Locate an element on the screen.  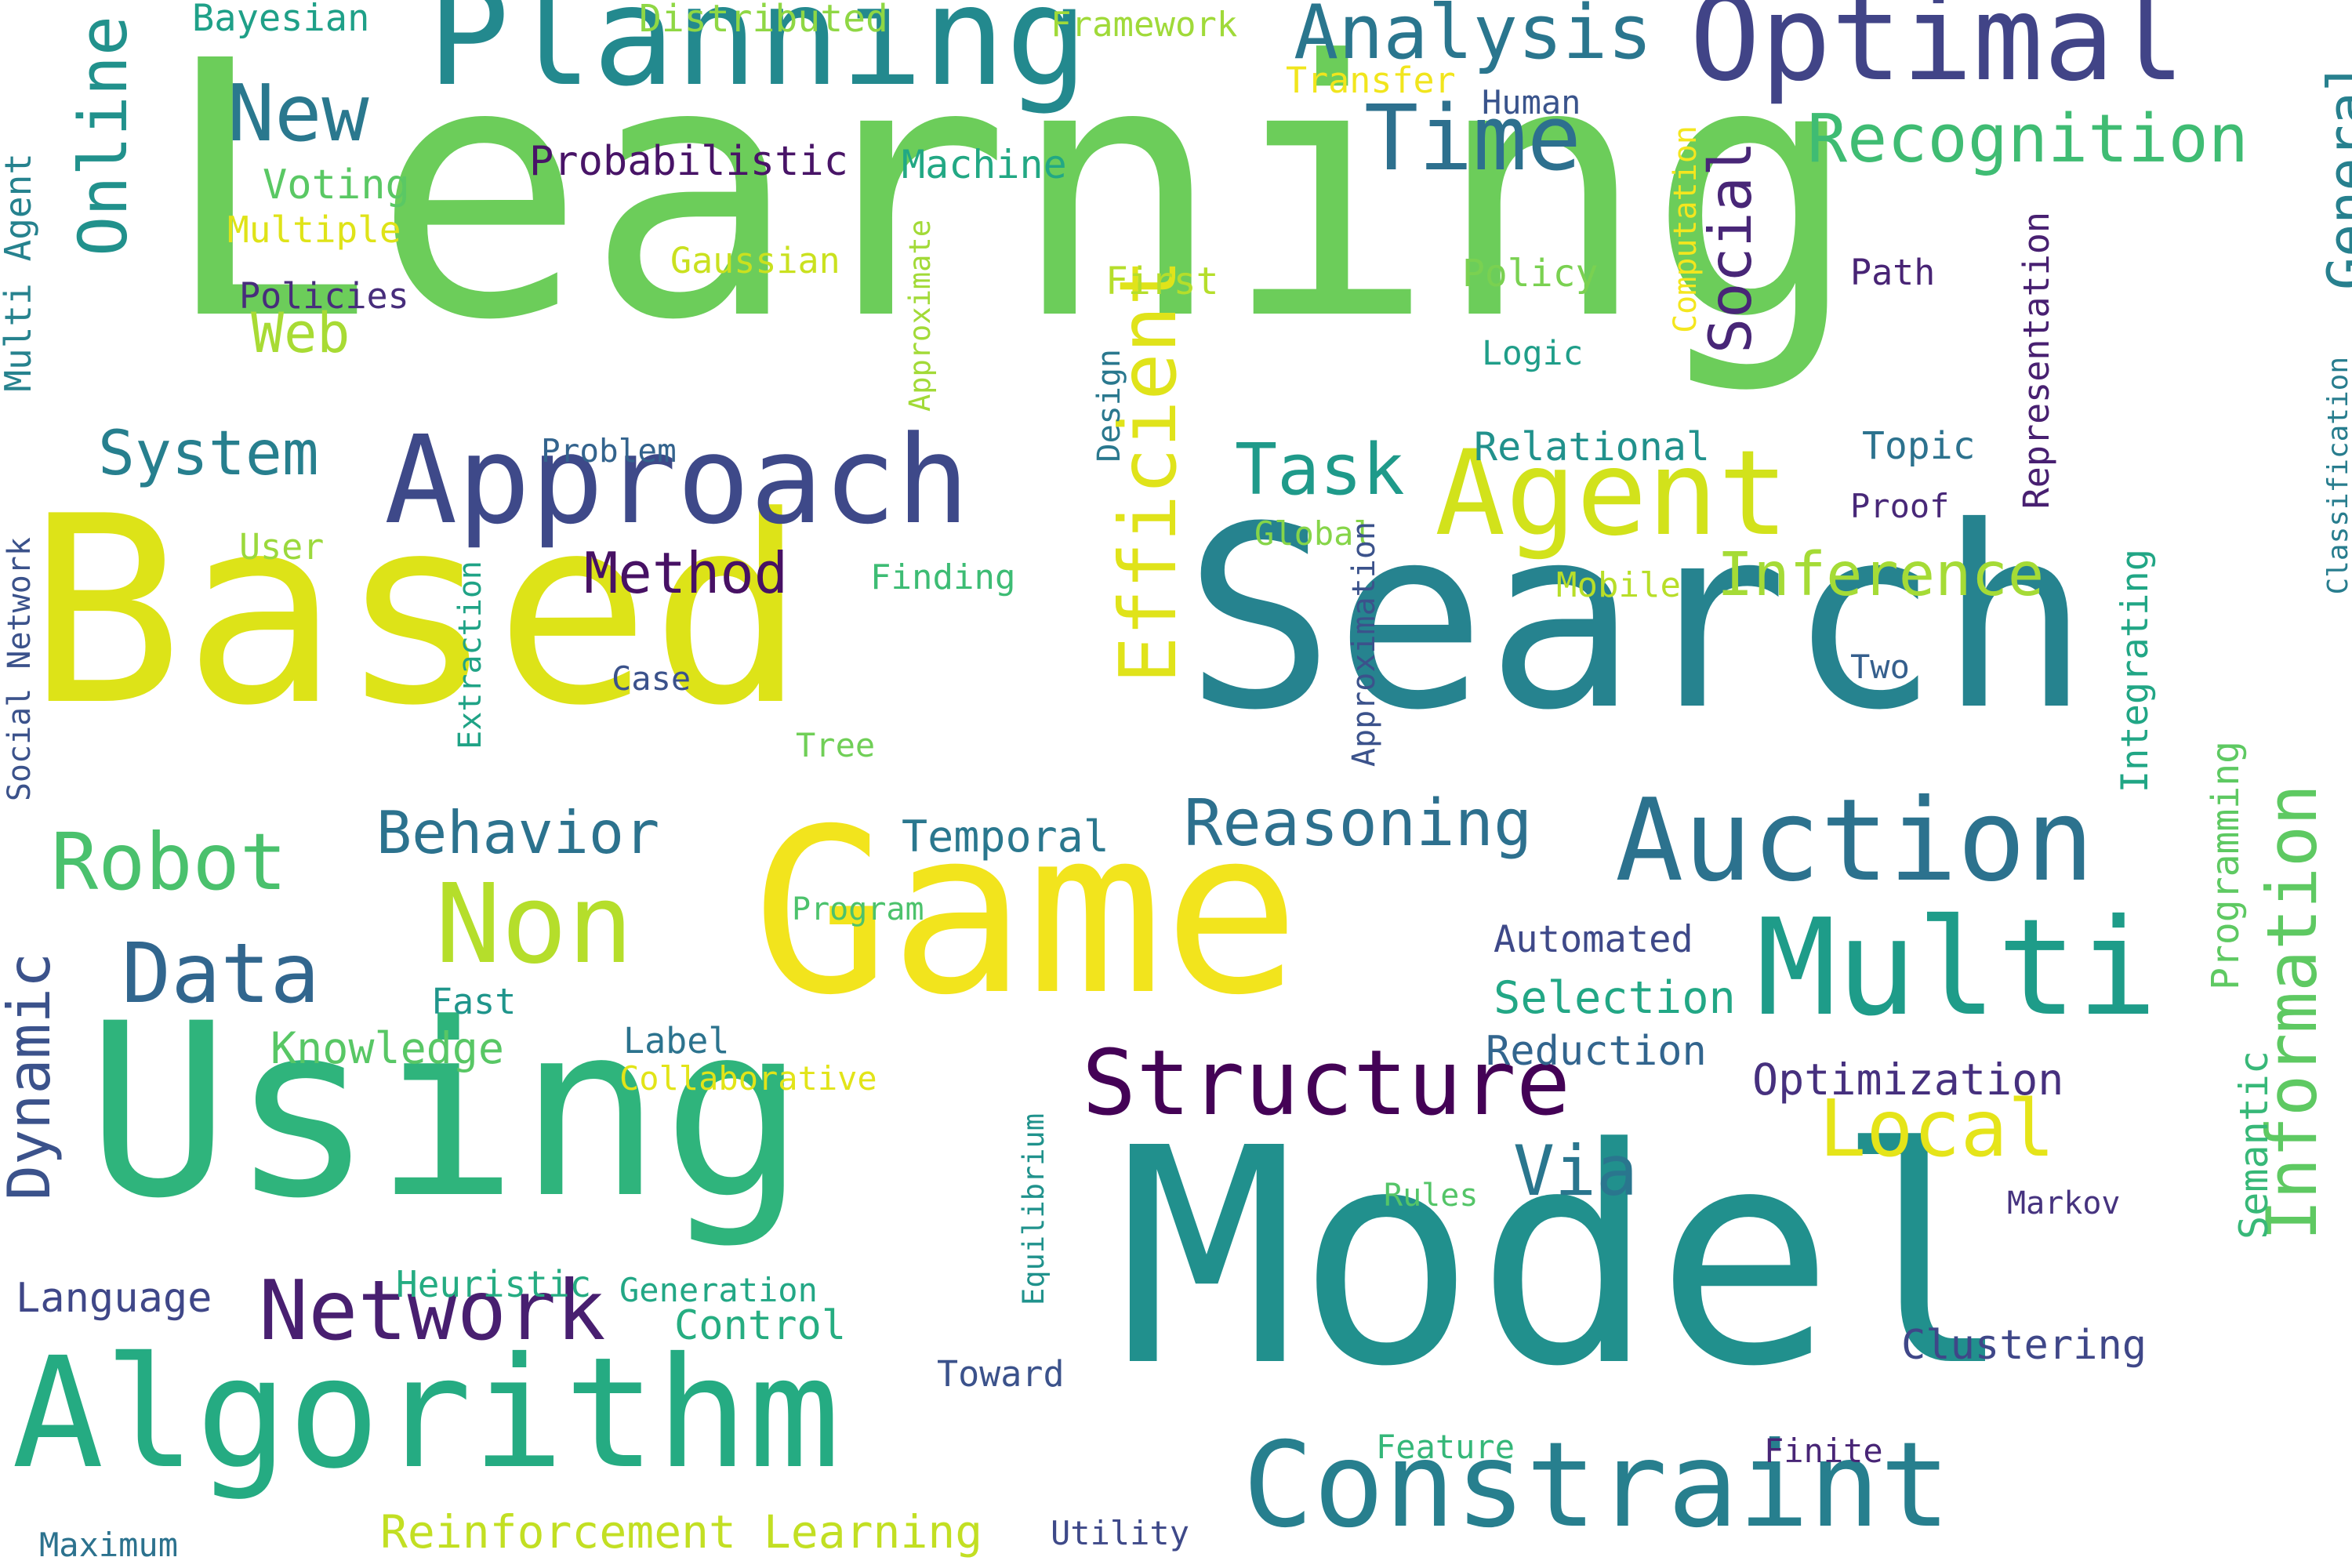
word-recognition: Recognition is located at coordinates (2028, 139).